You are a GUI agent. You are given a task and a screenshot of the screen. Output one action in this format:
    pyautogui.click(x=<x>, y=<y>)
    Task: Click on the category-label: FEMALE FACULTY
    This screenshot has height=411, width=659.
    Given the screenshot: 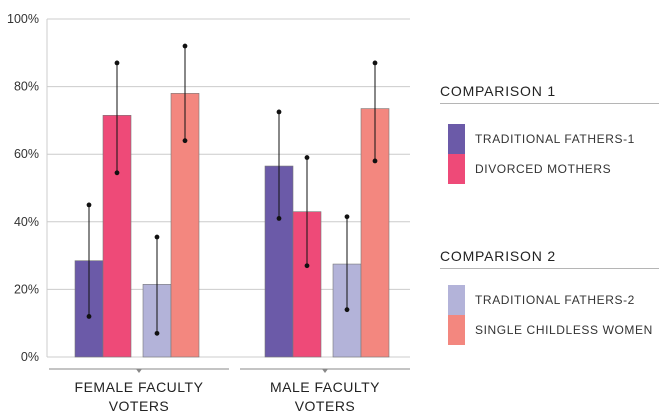 What is the action you would take?
    pyautogui.click(x=139, y=387)
    